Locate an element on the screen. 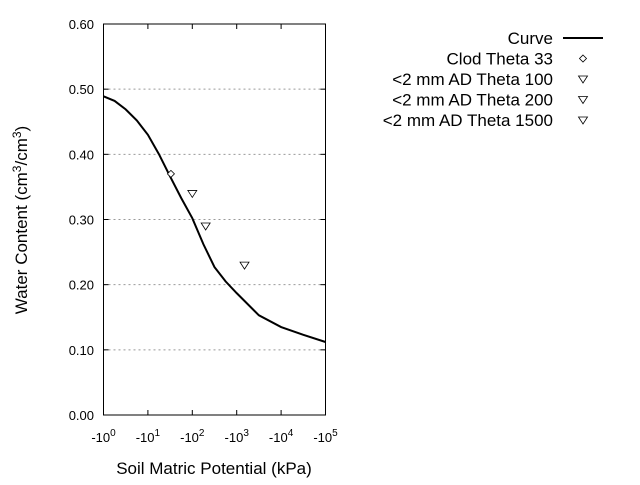  x-tick-label: -100 is located at coordinates (103, 436).